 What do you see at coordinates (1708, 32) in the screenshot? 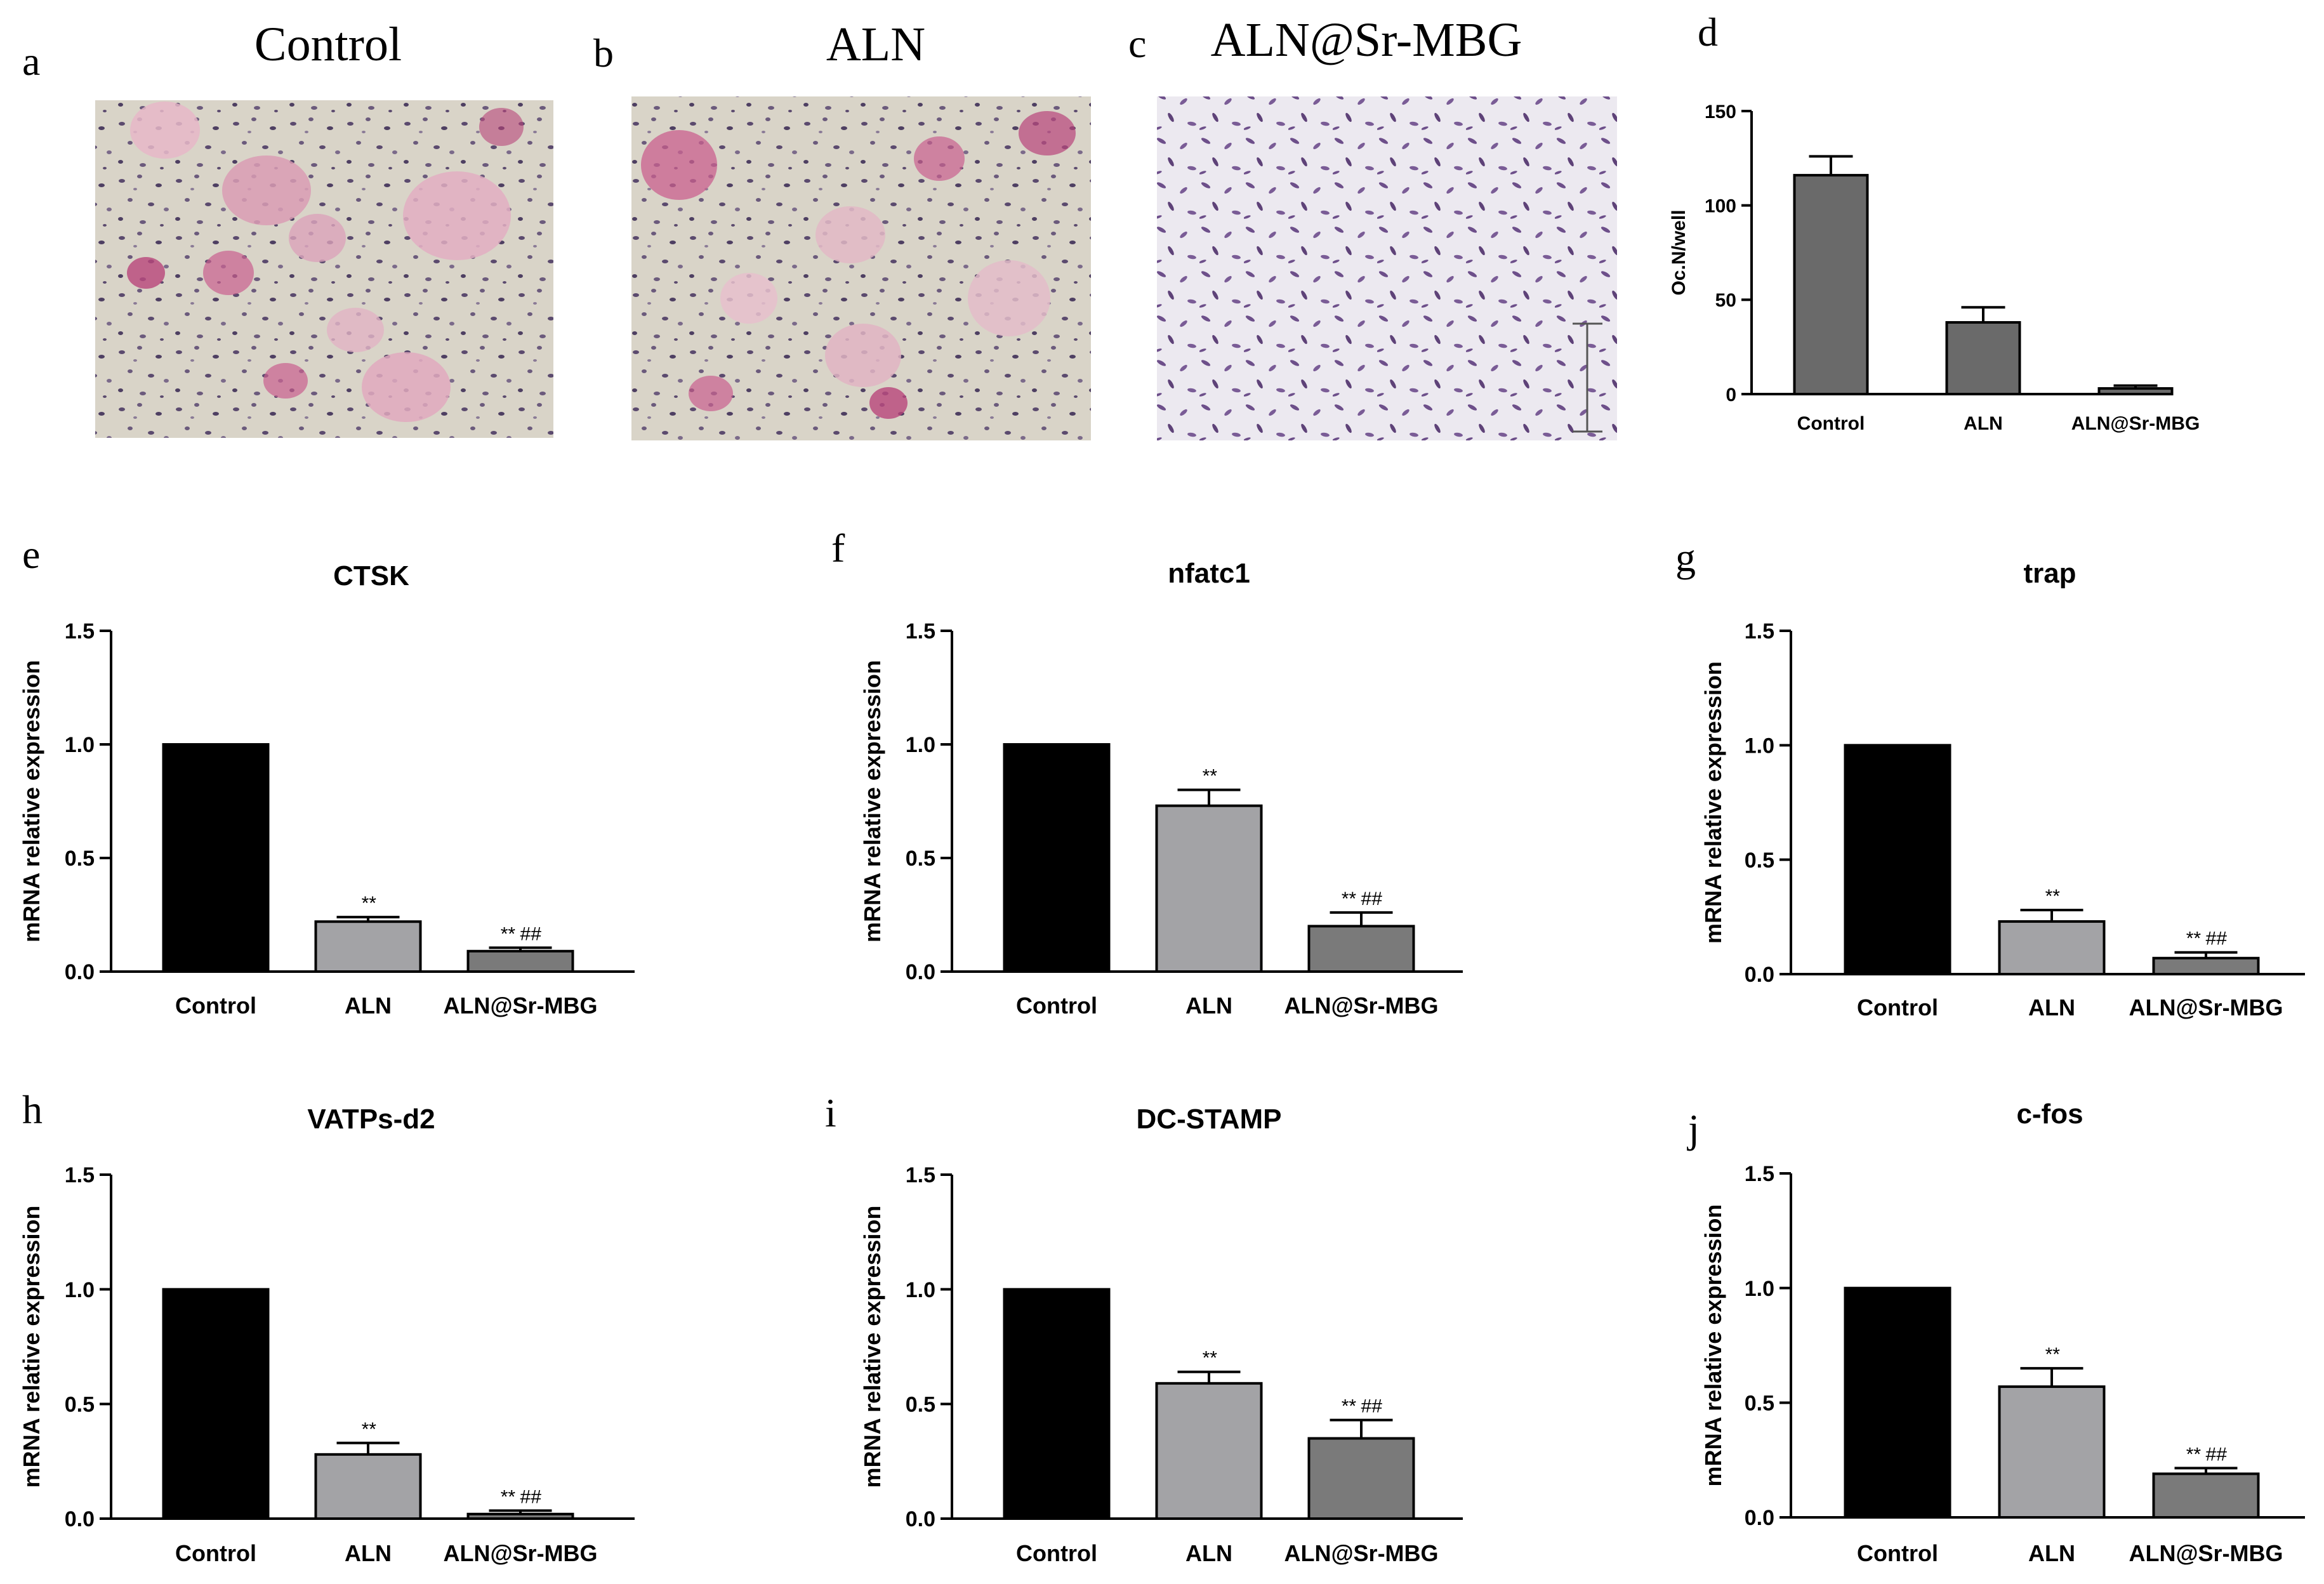
I see `panel-letter: d` at bounding box center [1708, 32].